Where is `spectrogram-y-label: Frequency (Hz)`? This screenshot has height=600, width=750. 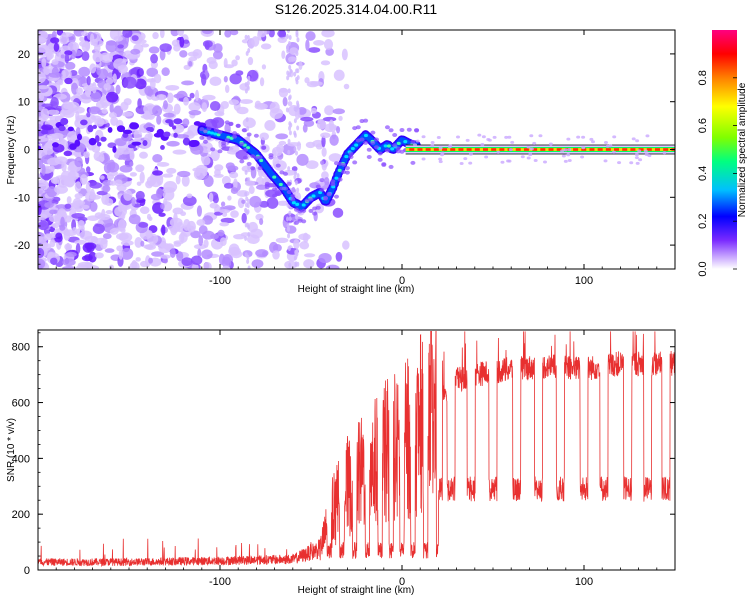
spectrogram-y-label: Frequency (Hz) is located at coordinates (11, 150).